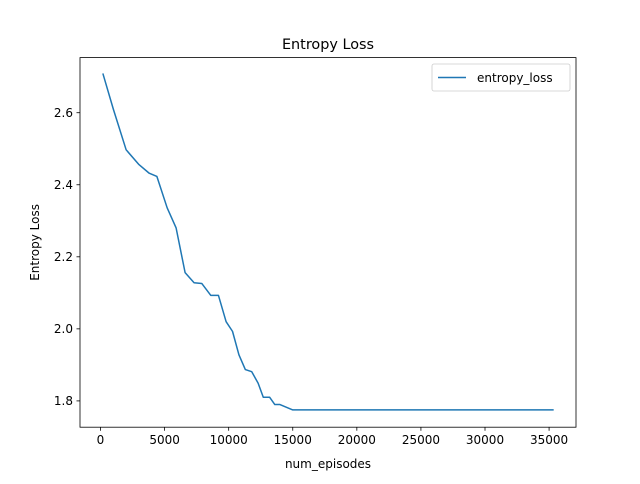 Image resolution: width=640 pixels, height=484 pixels. What do you see at coordinates (229, 440) in the screenshot?
I see `x-tick-label: 10000` at bounding box center [229, 440].